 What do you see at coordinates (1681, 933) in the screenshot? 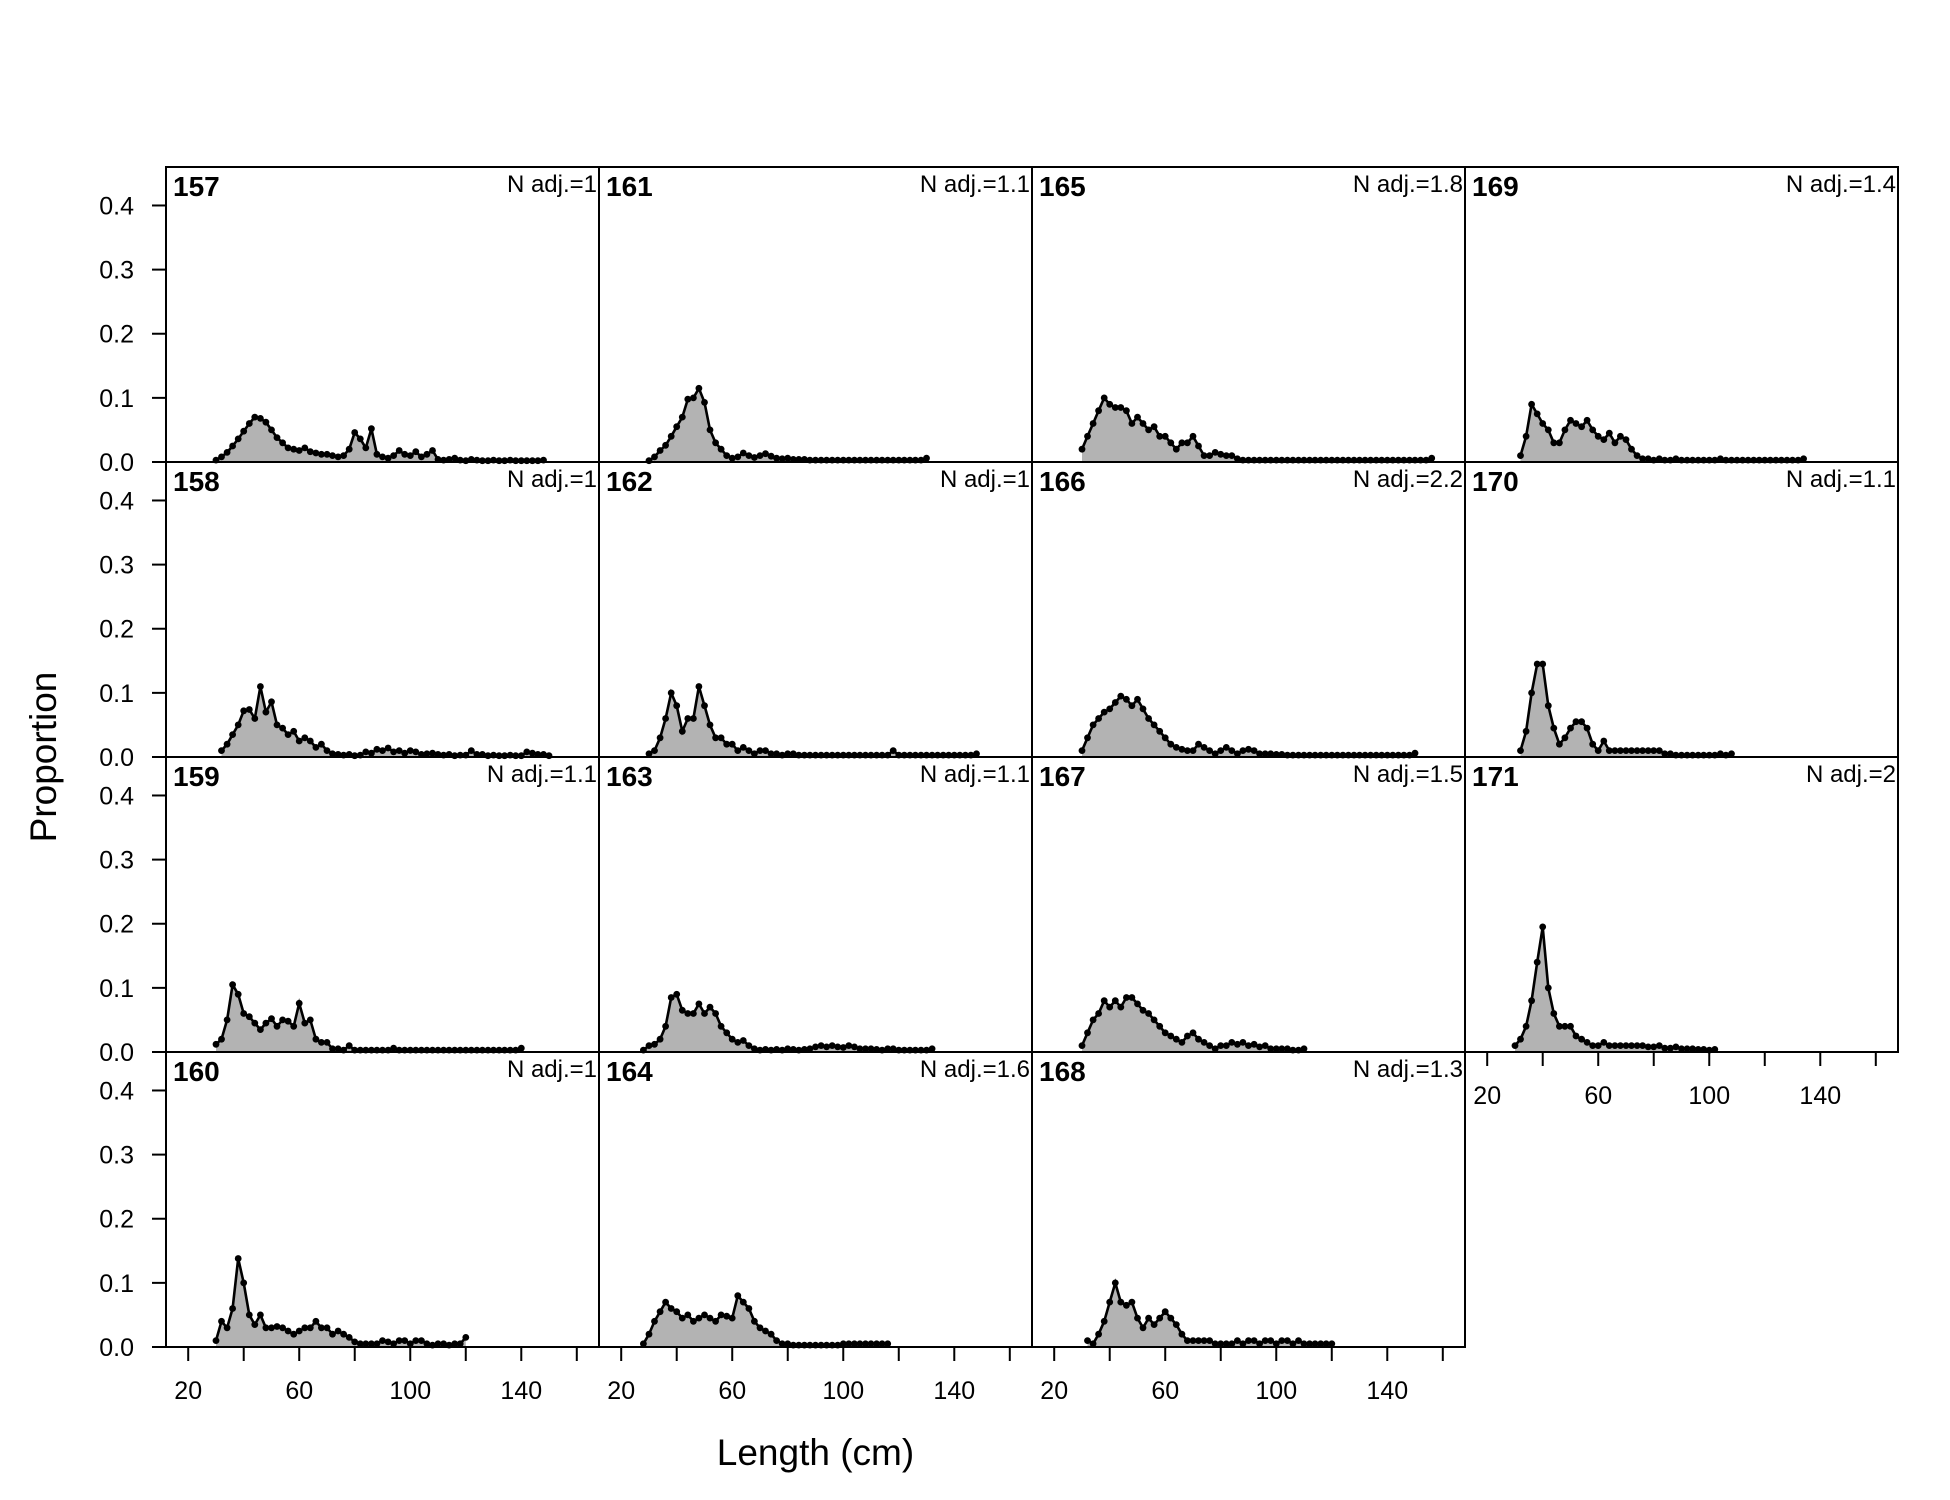
I see `panel-171: 171 N adj.=2 20 60 100 140` at bounding box center [1681, 933].